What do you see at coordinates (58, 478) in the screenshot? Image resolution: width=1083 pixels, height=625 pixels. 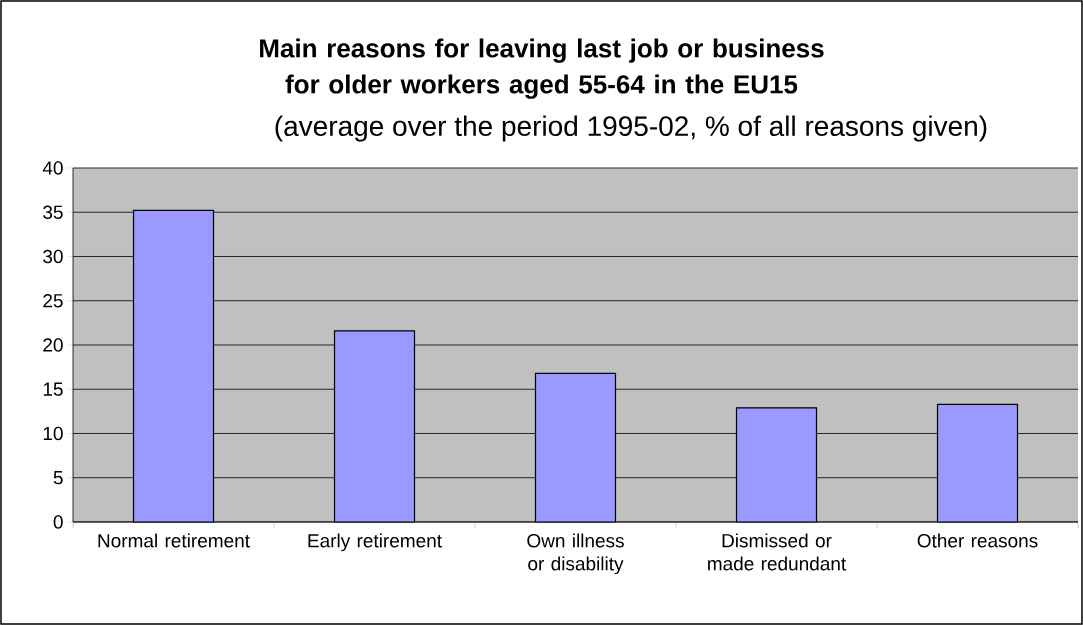 I see `y-tick-label: 5` at bounding box center [58, 478].